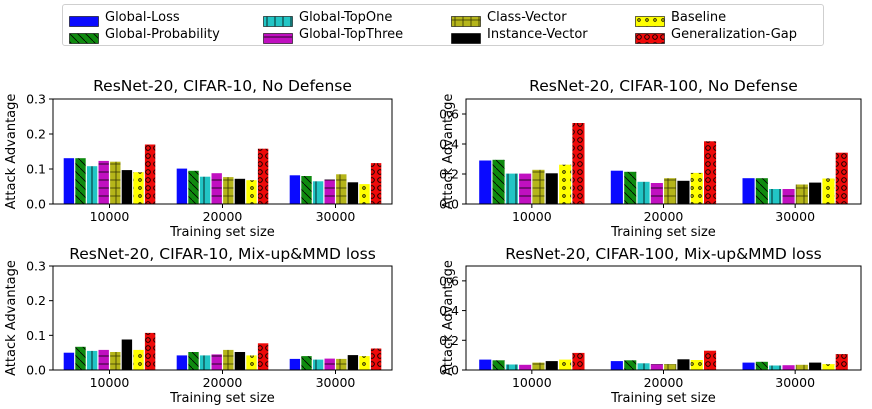 Image resolution: width=872 pixels, height=409 pixels. What do you see at coordinates (346, 17) in the screenshot?
I see `legend-label: Global-TopOne` at bounding box center [346, 17].